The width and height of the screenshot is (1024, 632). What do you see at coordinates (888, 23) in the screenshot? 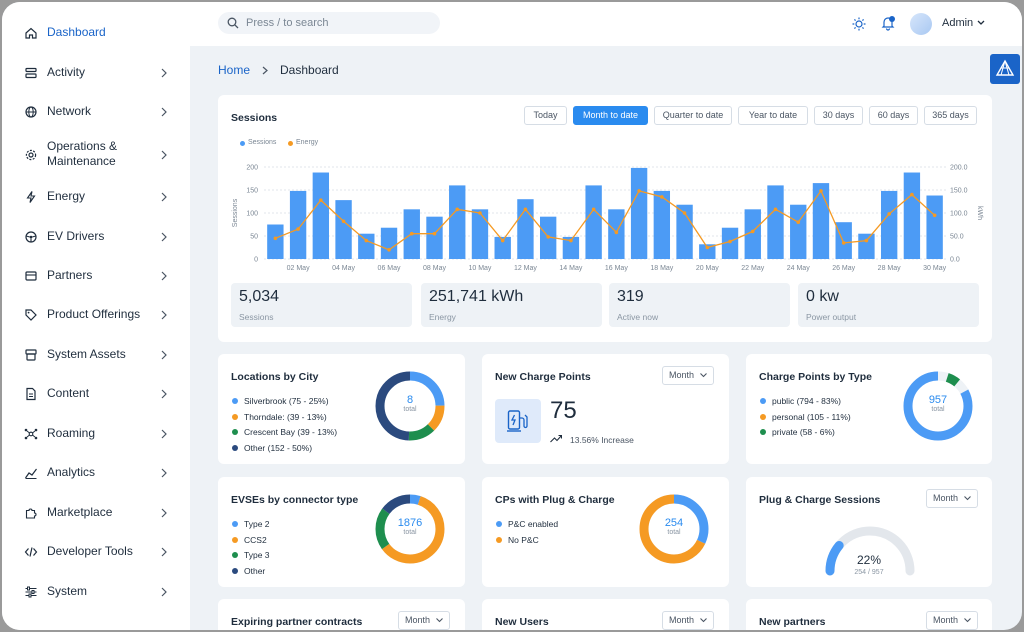
I see `bell-icon` at bounding box center [888, 23].